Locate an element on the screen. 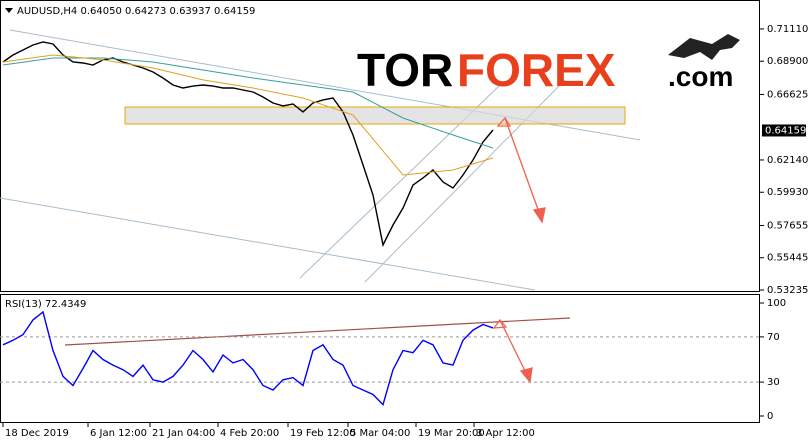 This screenshot has width=808, height=444. y-tick-label: 30 is located at coordinates (773, 382).